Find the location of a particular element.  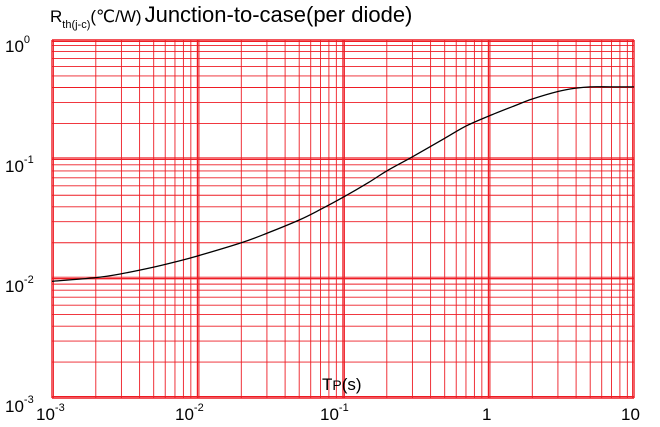

chart-title-line: Rth(j-c)(℃/W) Junction-to-case(per diode) is located at coordinates (231, 16).